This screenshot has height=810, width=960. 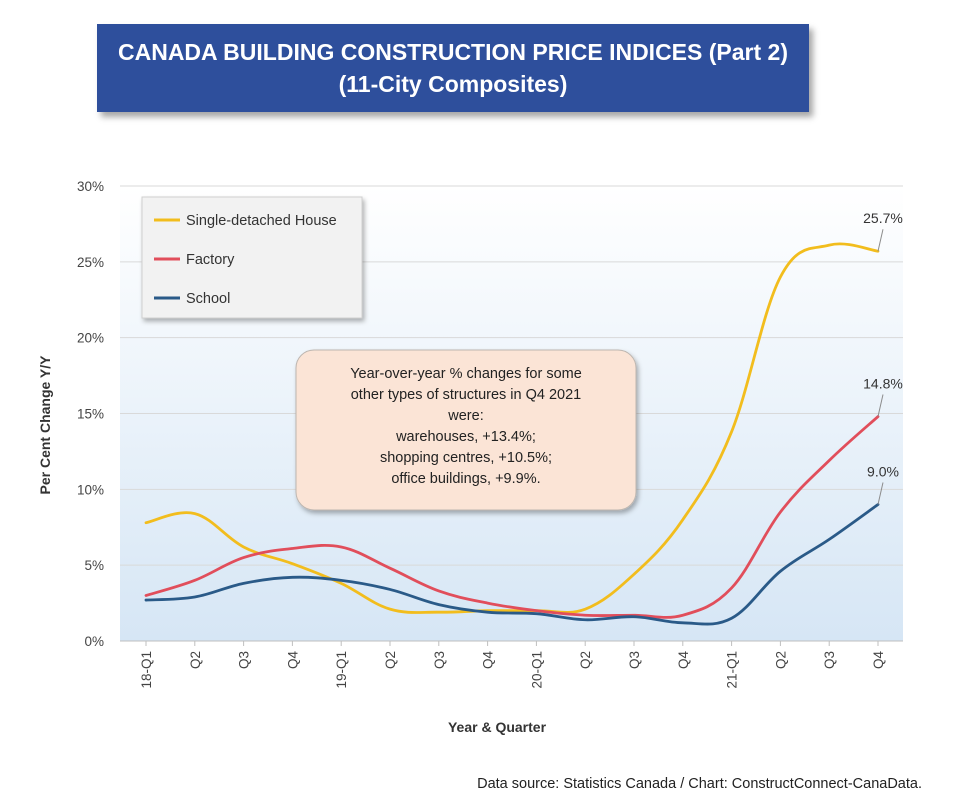 What do you see at coordinates (146, 670) in the screenshot?
I see `x-tick-label: 18-Q1` at bounding box center [146, 670].